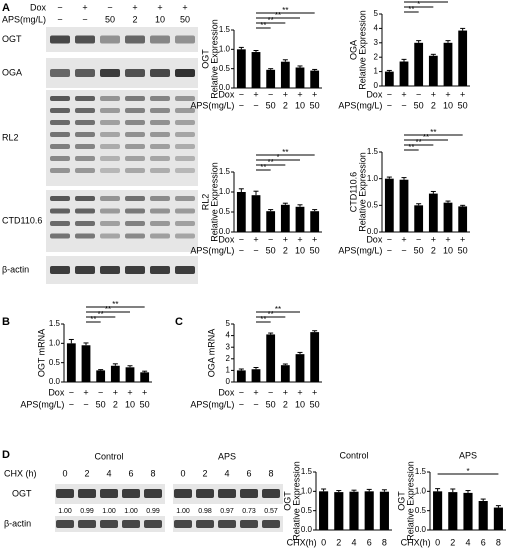 This screenshot has height=550, width=512. I want to click on y-axis-label: Relative Expression, so click(410, 501).